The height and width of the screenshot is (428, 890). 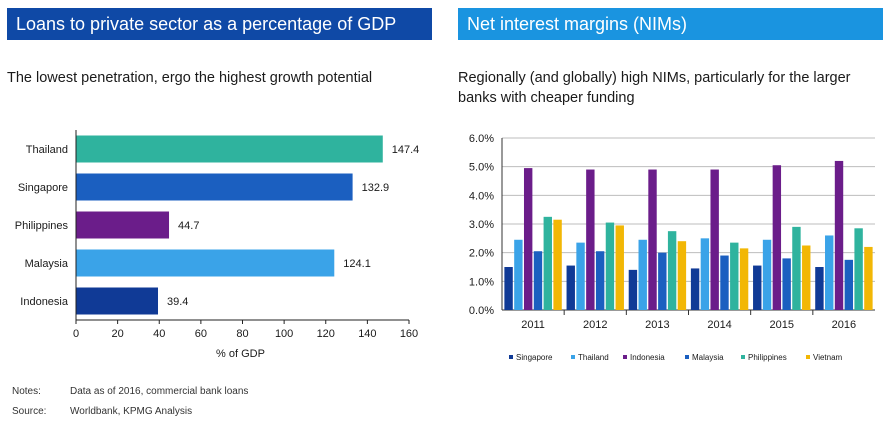 What do you see at coordinates (844, 325) in the screenshot?
I see `x-tick-label: 2016` at bounding box center [844, 325].